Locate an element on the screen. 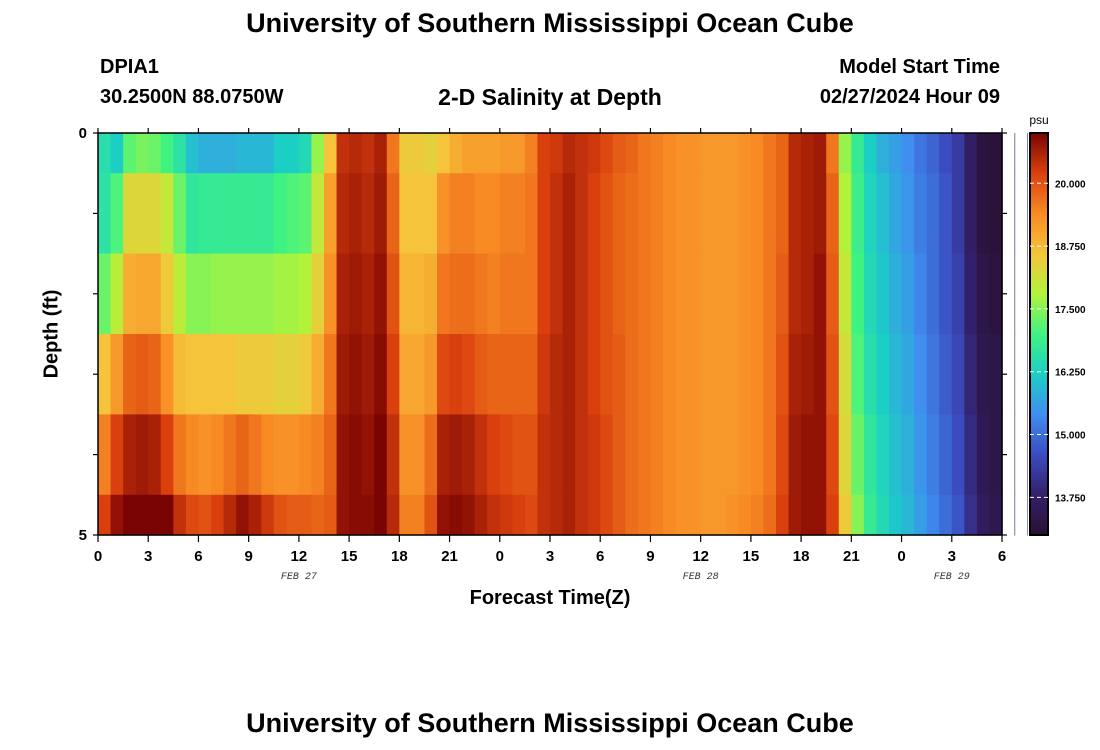  x-tick-label: 12 is located at coordinates (299, 556).